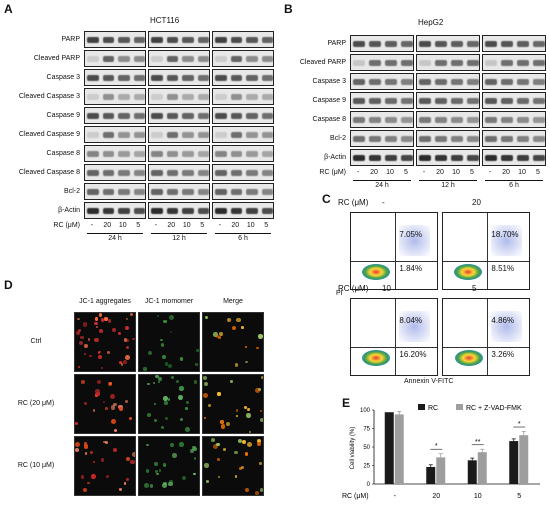 This screenshot has height=510, width=550. I want to click on bar, so click(482, 468).